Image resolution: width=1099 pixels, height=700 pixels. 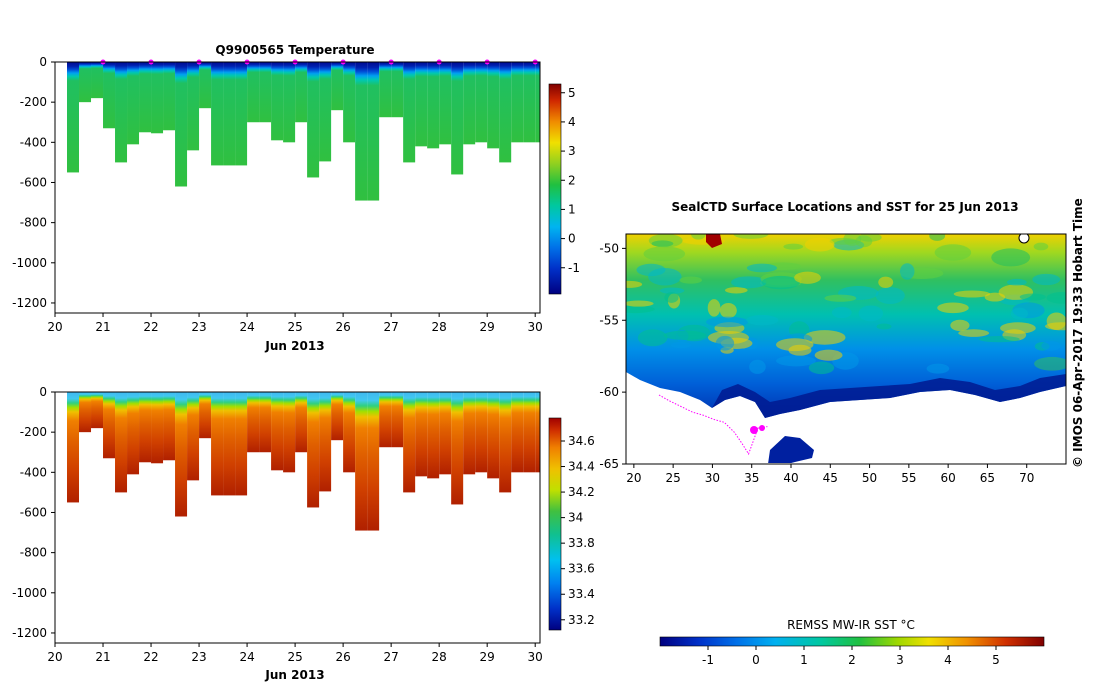 What do you see at coordinates (294, 346) in the screenshot?
I see `temperature-xlabel: Jun 2013` at bounding box center [294, 346].